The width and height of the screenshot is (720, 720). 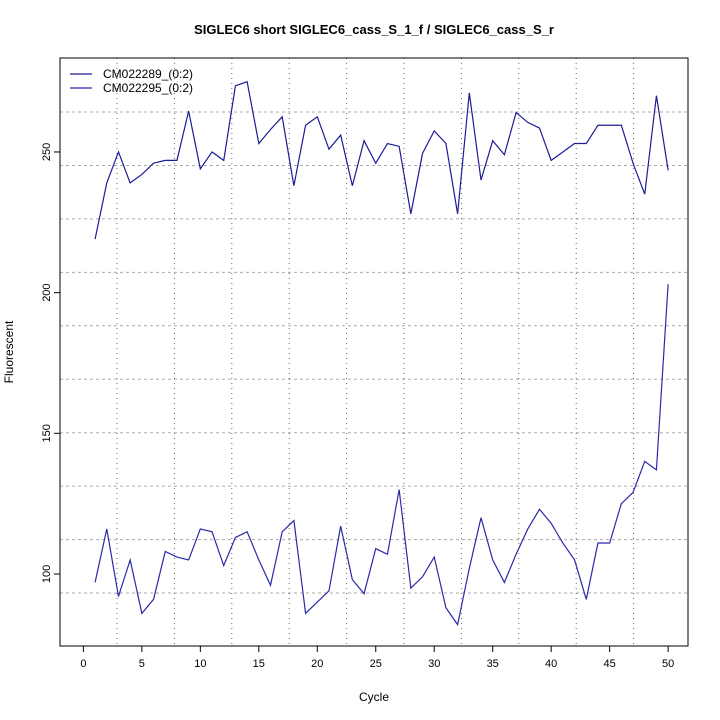 I want to click on x-tick-label: 50, so click(x=668, y=664).